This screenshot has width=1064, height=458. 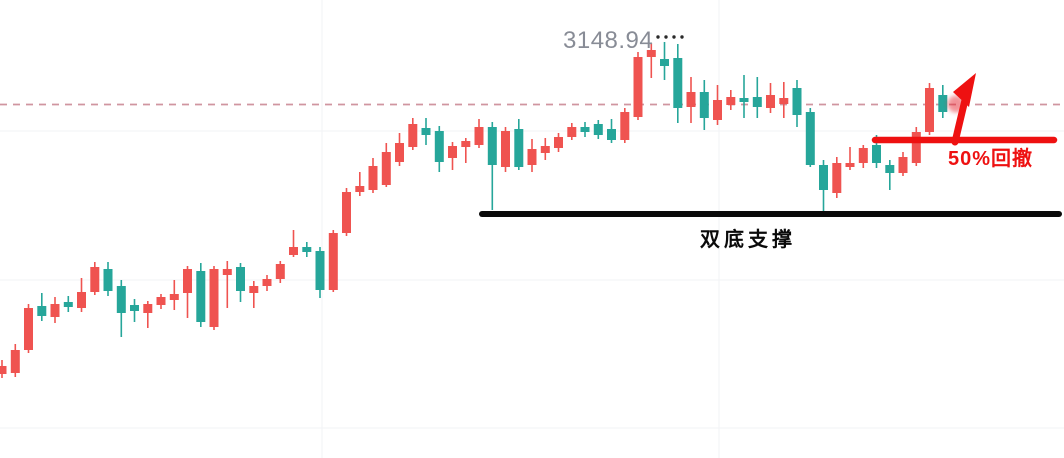 I want to click on up-arrow-shaft, so click(x=960, y=121).